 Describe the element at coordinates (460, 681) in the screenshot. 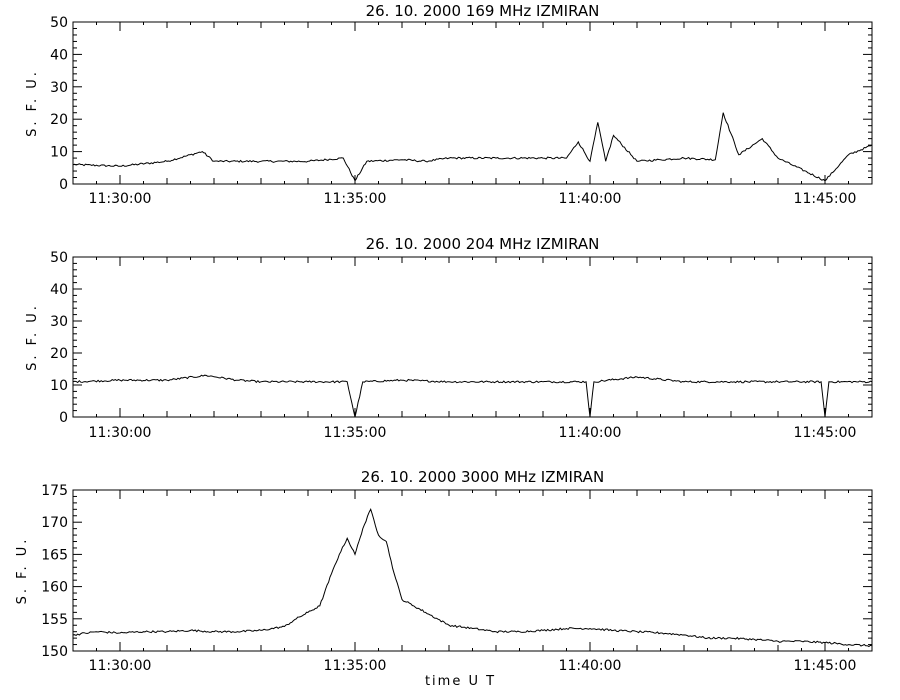

I see `x-axis-label: time U T` at that location.